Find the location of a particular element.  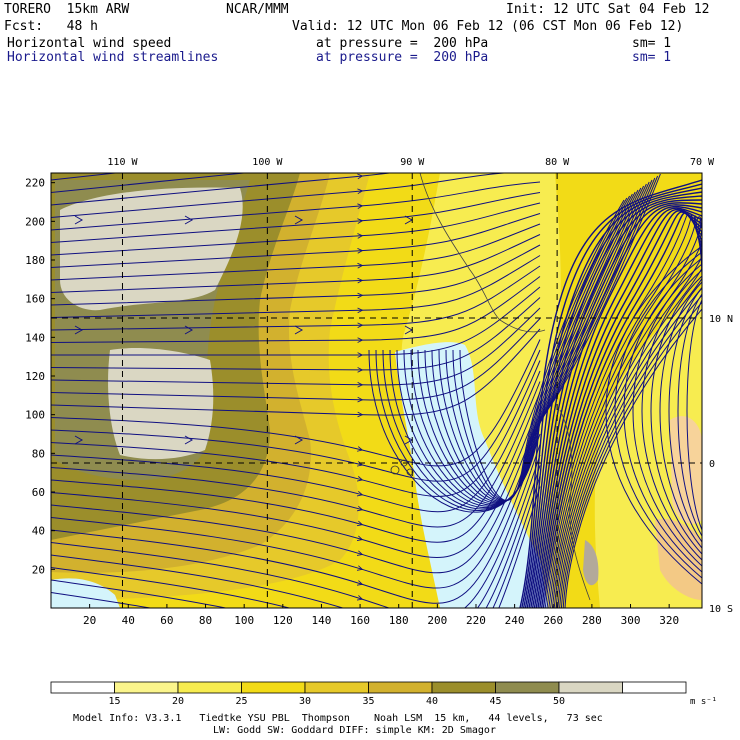

x-tick-label: 200 is located at coordinates (437, 620).